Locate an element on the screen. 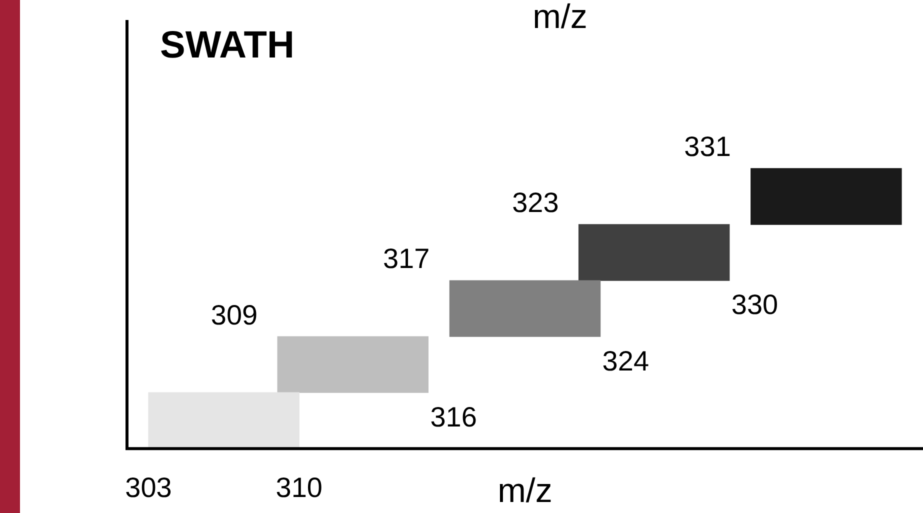 The image size is (923, 513). x-tick-label: 303 is located at coordinates (148, 488).